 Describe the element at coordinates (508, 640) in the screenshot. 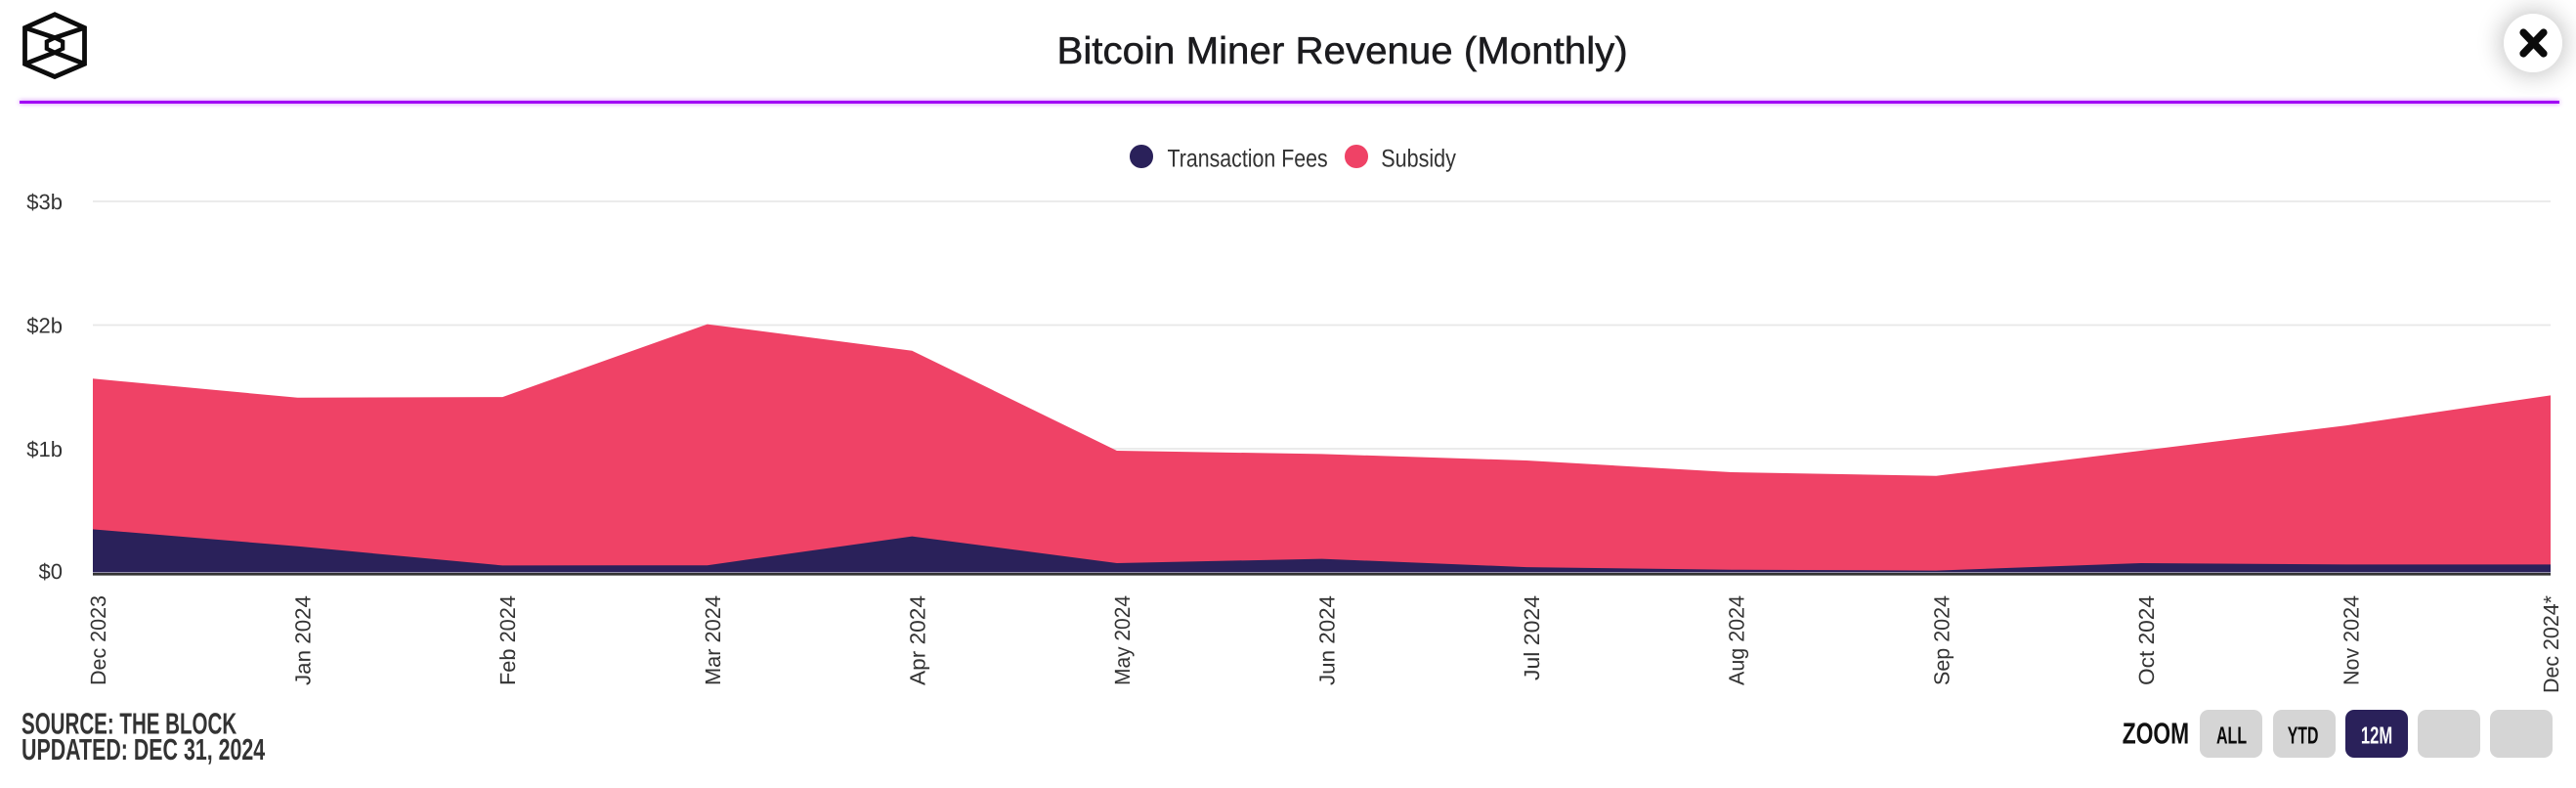

I see `svg-text: Feb 2024` at that location.